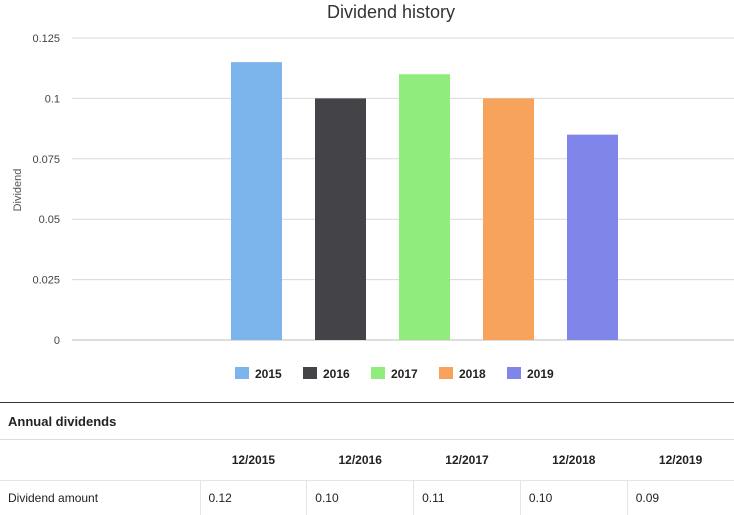 This screenshot has height=515, width=734. What do you see at coordinates (540, 374) in the screenshot?
I see `legend-label-2019: 2019` at bounding box center [540, 374].